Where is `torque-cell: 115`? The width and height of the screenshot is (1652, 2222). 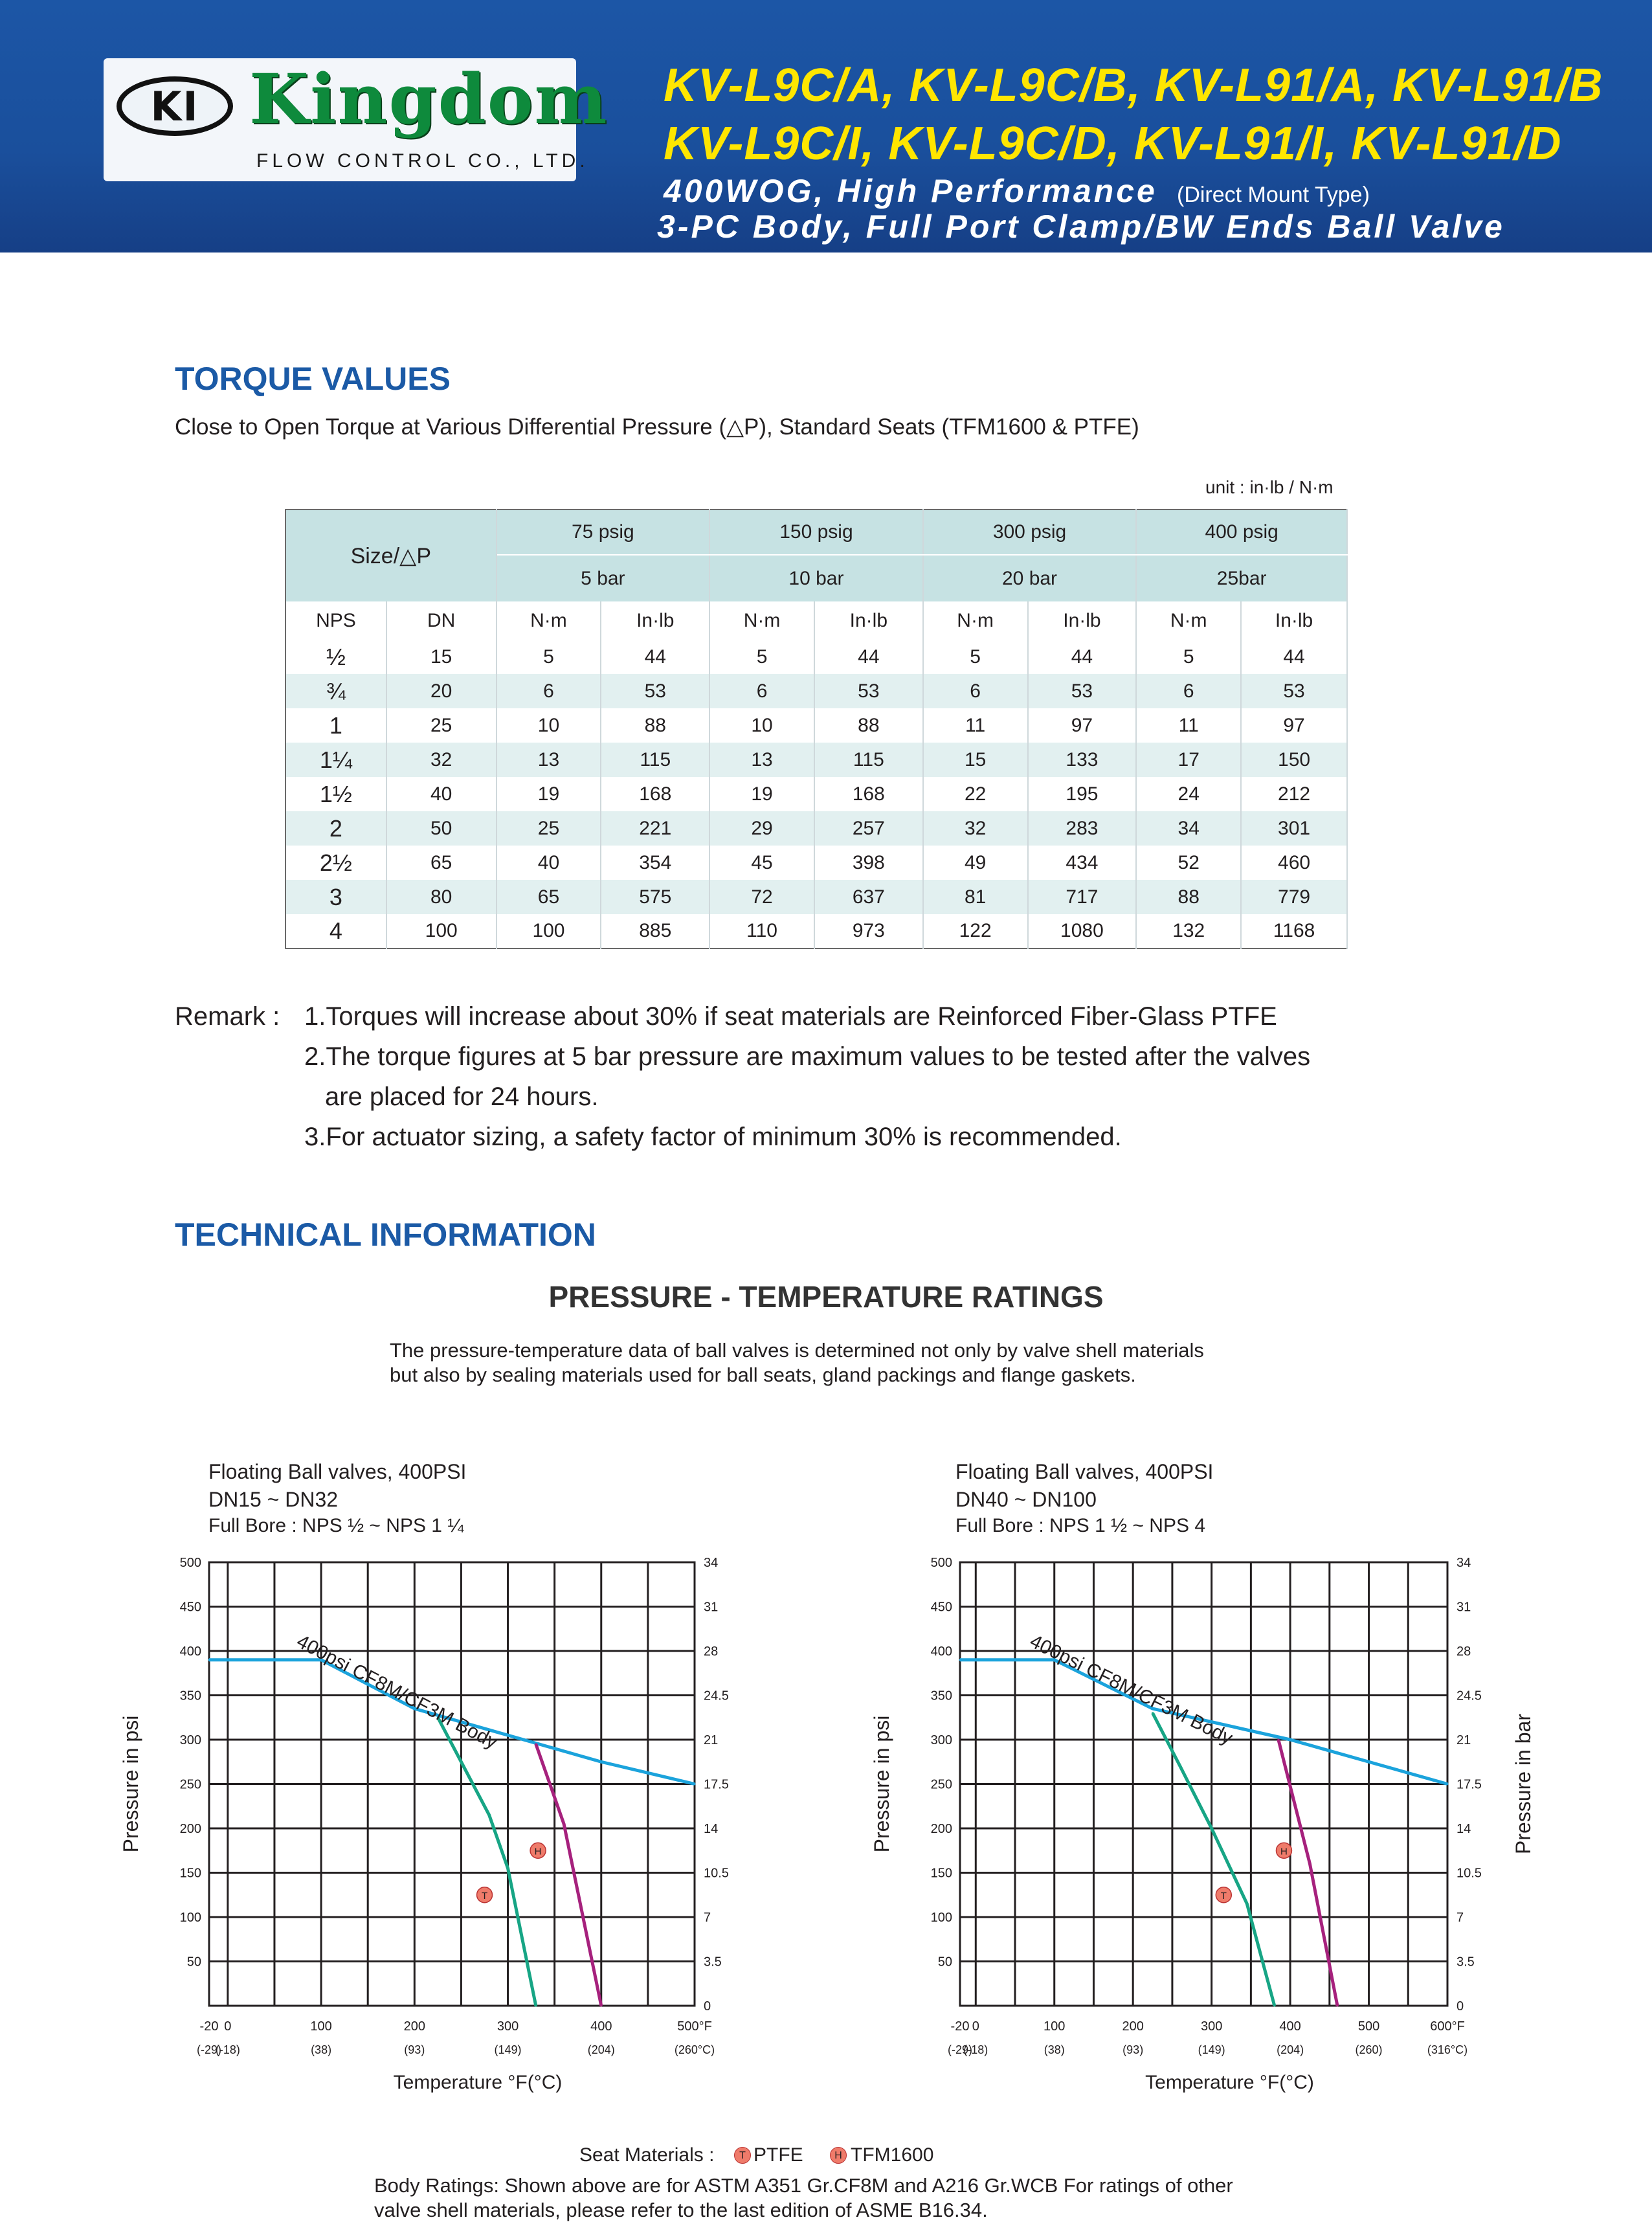
torque-cell: 115 is located at coordinates (869, 760).